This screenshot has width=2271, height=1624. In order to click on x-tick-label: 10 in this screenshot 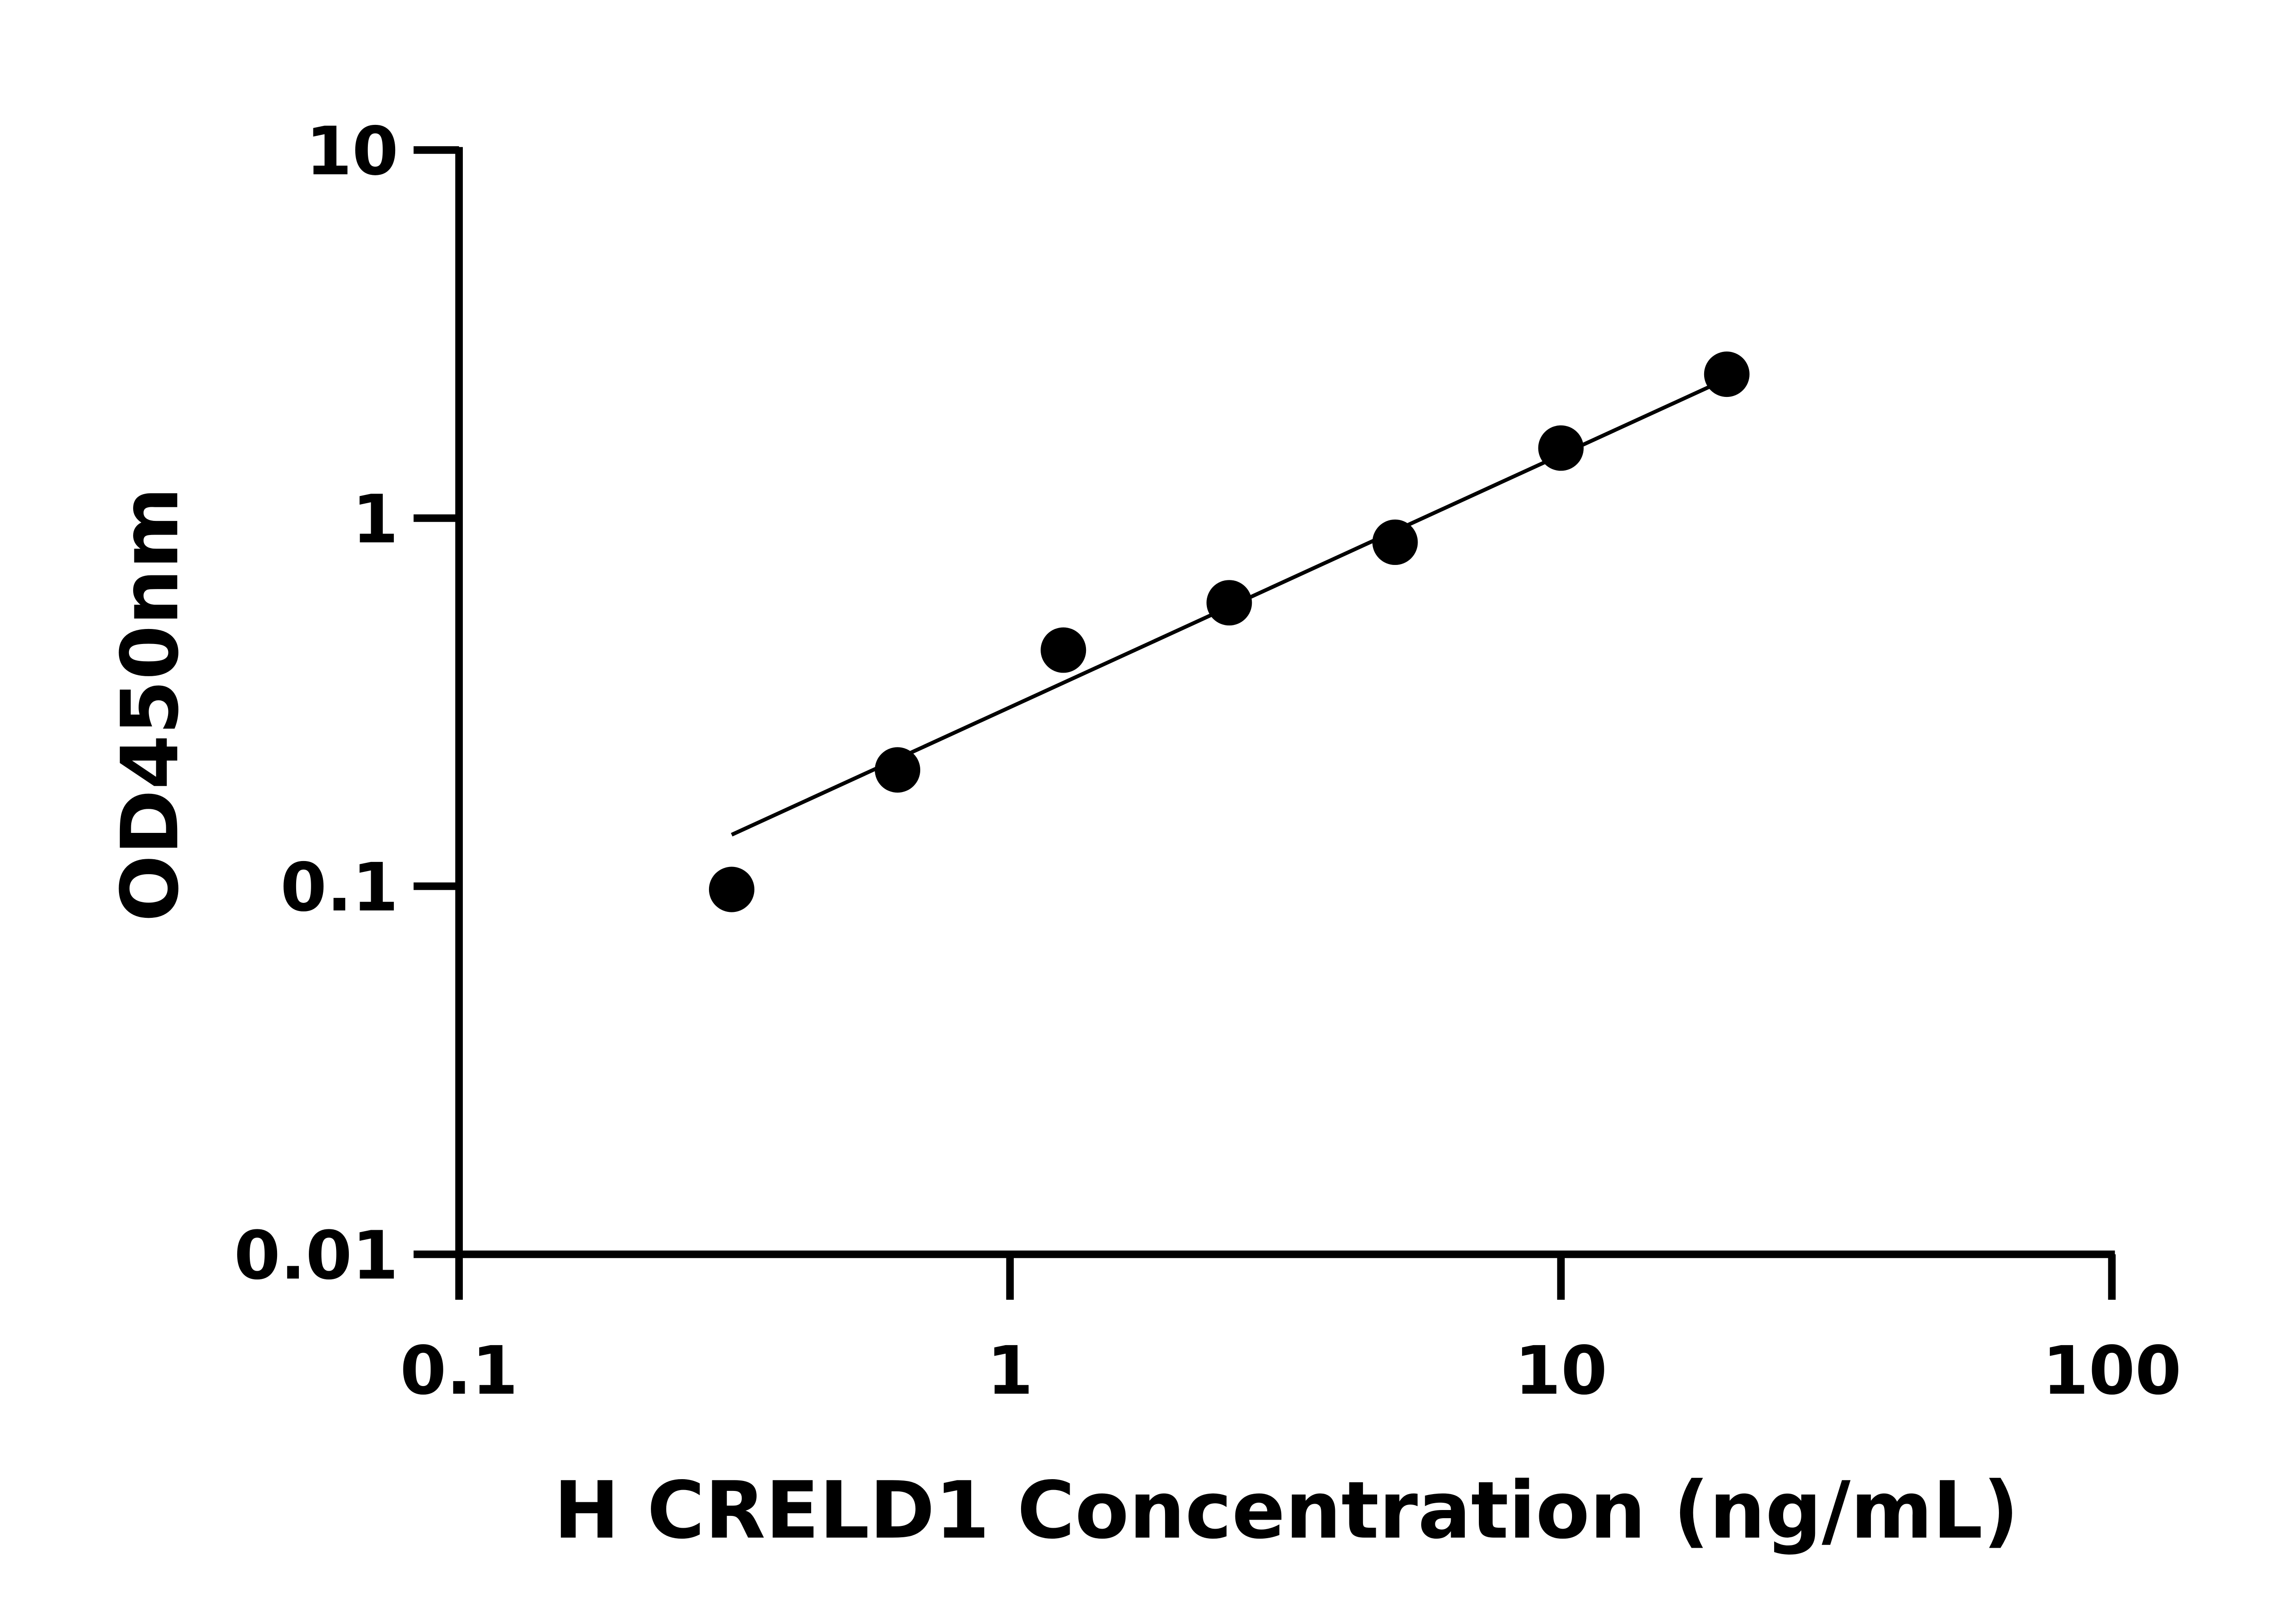, I will do `click(1561, 1371)`.